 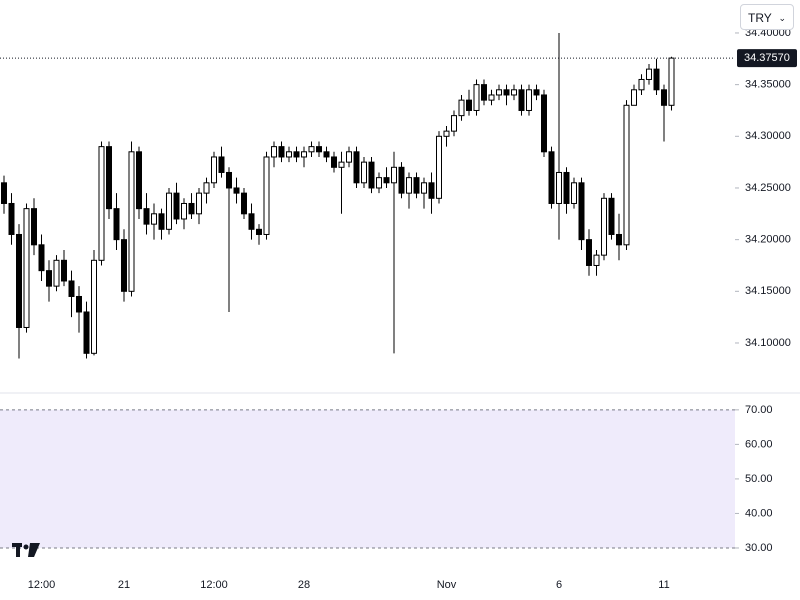 I want to click on y-tick-label: 34.20000, so click(x=768, y=240).